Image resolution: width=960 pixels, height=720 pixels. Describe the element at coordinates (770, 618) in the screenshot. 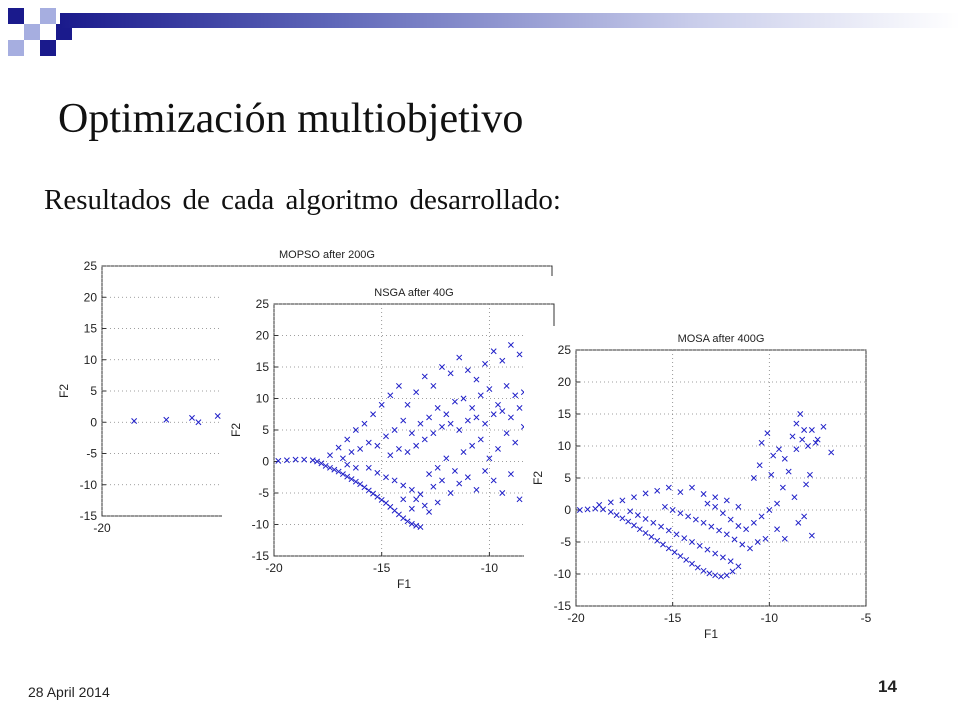

I see `chart2-xtick-label: -10` at that location.